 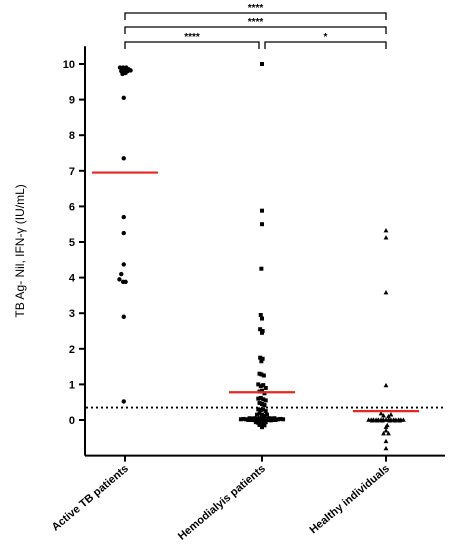 I want to click on y-tick-label: 9, so click(x=72, y=101).